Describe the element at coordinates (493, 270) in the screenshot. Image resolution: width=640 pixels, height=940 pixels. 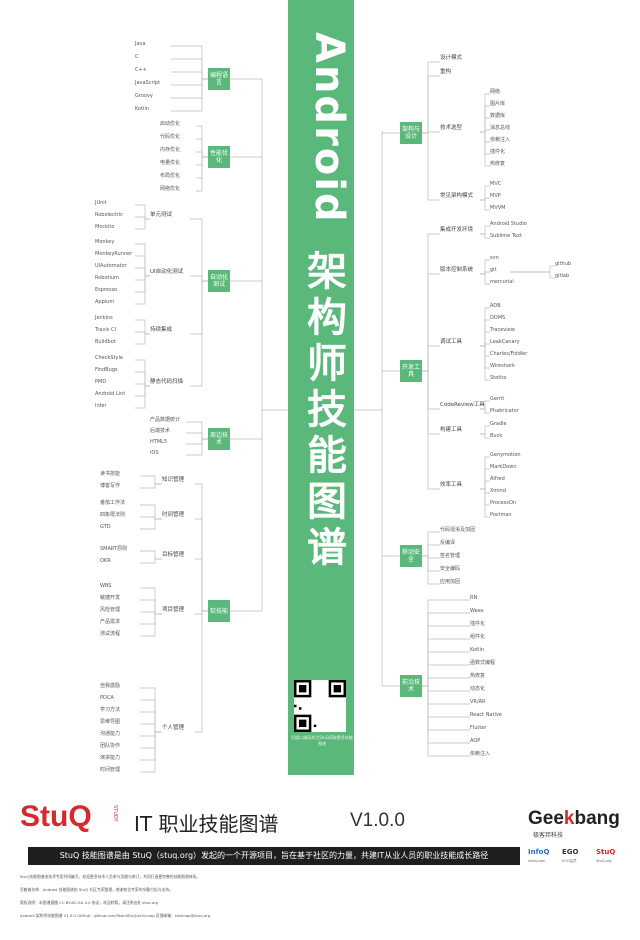
I see `map-leaf: git` at that location.